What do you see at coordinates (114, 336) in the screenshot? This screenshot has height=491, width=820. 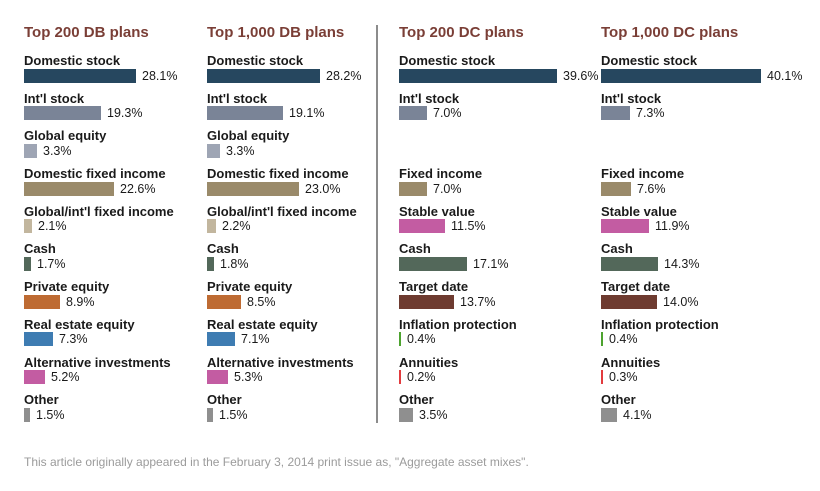 I see `bar-row: Real estate equity 7.3%` at bounding box center [114, 336].